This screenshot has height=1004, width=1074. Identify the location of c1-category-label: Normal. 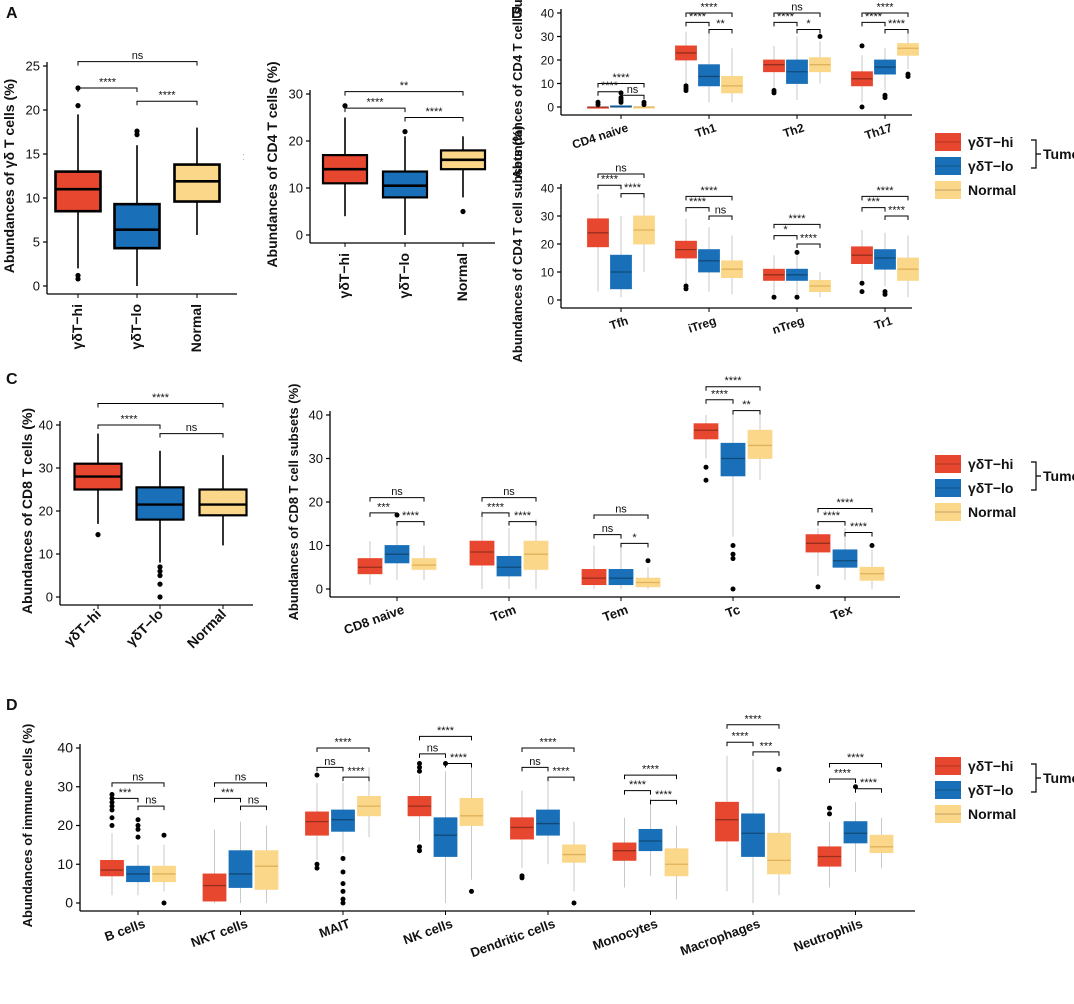
(206, 628).